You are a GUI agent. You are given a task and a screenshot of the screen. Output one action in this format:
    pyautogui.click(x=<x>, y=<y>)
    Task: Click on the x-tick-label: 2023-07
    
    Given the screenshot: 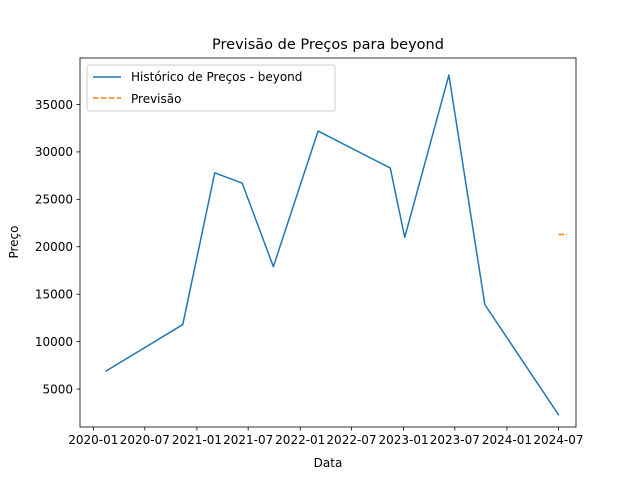 What is the action you would take?
    pyautogui.click(x=455, y=440)
    